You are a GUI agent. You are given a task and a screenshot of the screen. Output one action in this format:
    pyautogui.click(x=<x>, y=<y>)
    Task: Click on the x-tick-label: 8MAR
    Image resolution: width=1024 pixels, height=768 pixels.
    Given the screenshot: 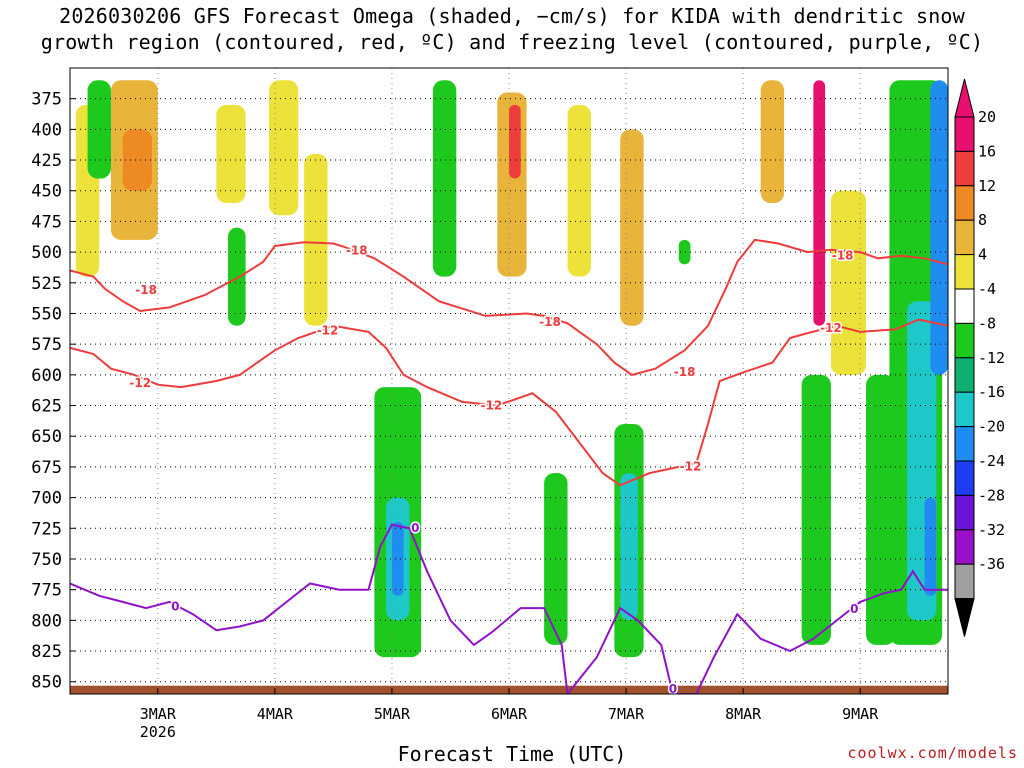 What is the action you would take?
    pyautogui.click(x=743, y=714)
    